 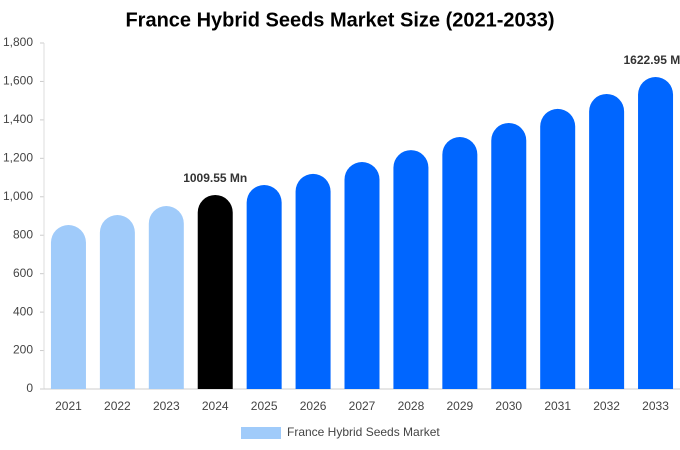 What do you see at coordinates (29, 388) in the screenshot?
I see `y-tick-label: 0` at bounding box center [29, 388].